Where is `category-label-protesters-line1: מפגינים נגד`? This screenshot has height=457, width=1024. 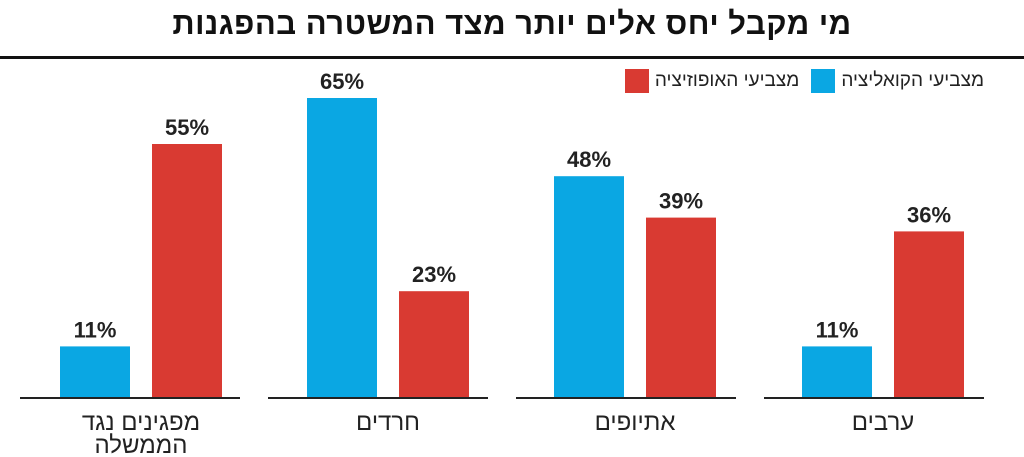
category-label-protesters-line1: מפגינים נגד is located at coordinates (141, 422).